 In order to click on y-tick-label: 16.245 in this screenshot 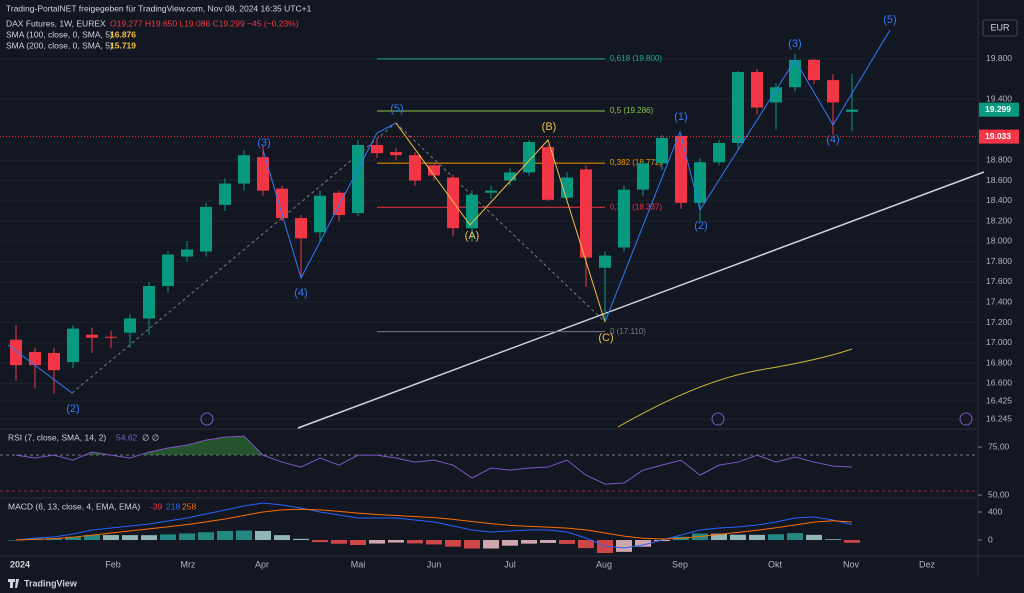, I will do `click(999, 419)`.